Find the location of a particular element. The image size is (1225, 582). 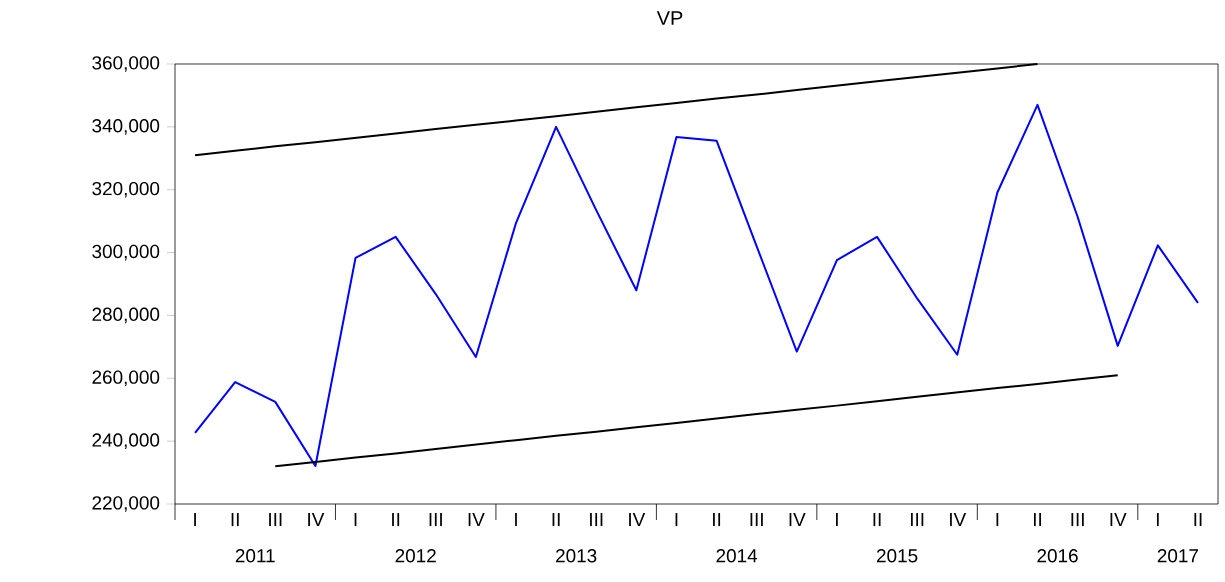

text: 2017 is located at coordinates (1178, 556).